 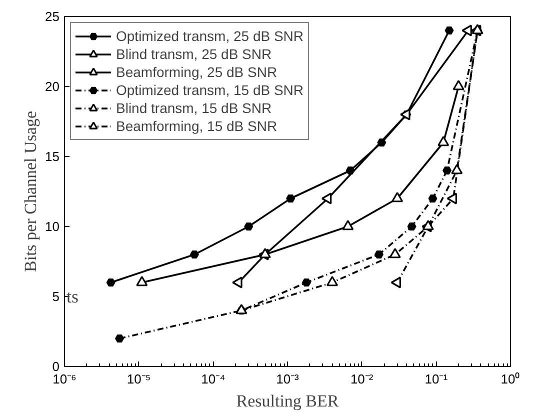 I want to click on x-tick-label: 10⁰, so click(x=510, y=379).